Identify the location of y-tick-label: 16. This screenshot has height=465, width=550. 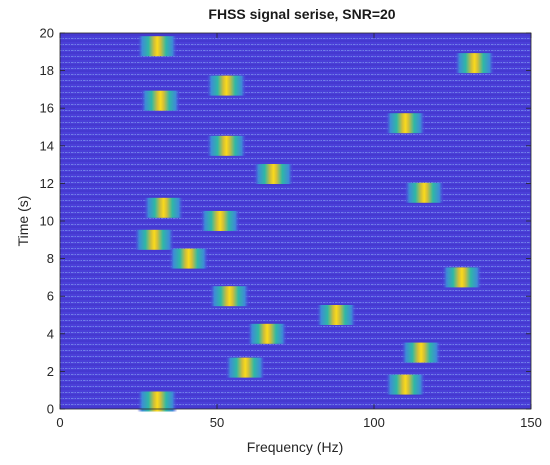
(47, 108).